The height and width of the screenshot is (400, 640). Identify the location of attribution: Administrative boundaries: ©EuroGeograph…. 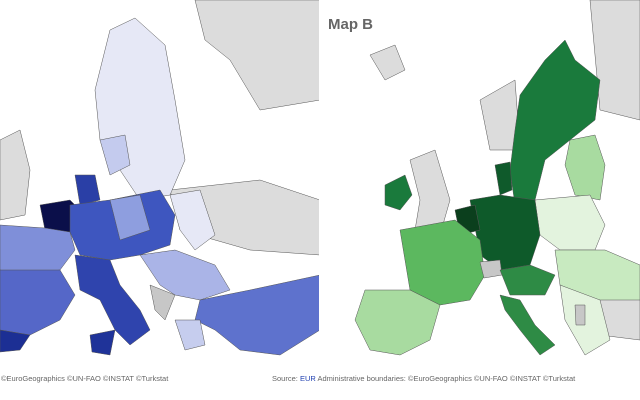
(446, 378).